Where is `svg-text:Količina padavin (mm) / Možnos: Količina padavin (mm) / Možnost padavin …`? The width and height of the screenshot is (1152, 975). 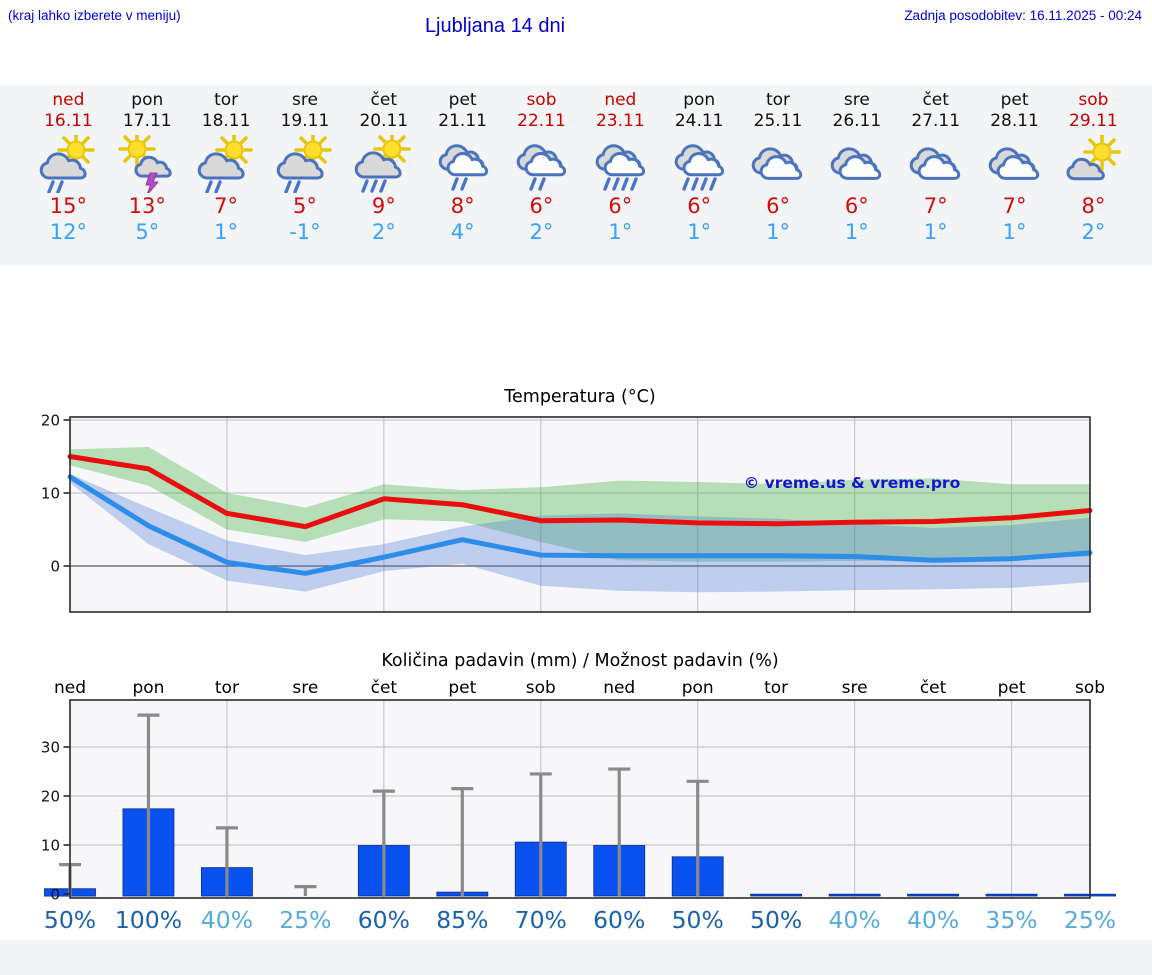 svg-text:Količina padavin (mm) / Možnos: Količina padavin (mm) / Možnost padavin … is located at coordinates (579, 661).